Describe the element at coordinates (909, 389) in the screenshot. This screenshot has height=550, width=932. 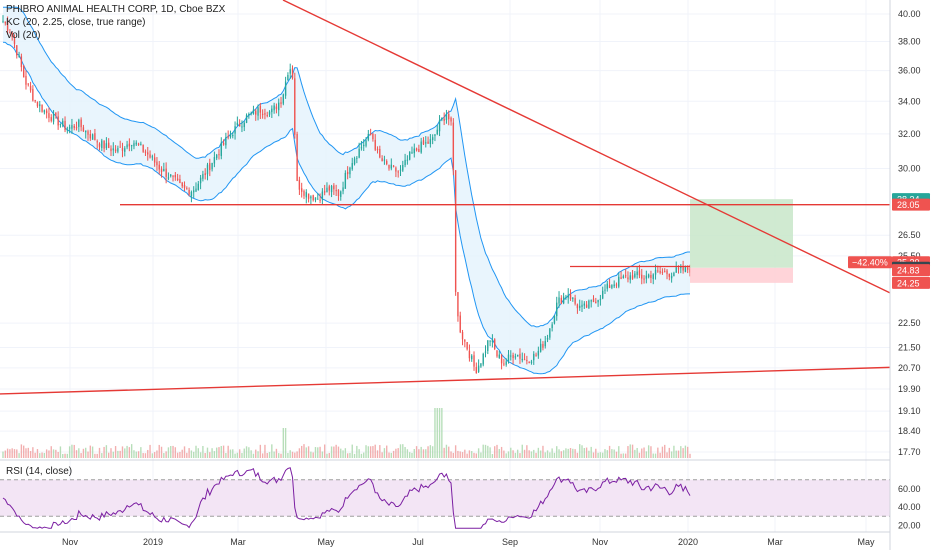
I see `price-tick-label: 19.90` at that location.